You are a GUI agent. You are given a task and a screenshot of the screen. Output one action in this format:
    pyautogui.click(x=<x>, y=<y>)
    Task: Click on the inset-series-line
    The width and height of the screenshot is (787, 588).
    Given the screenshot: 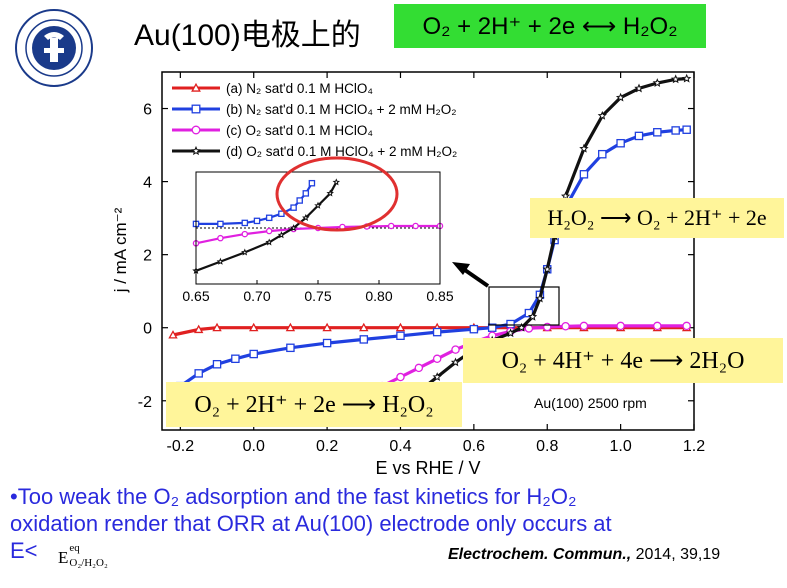 What is the action you would take?
    pyautogui.click(x=254, y=203)
    